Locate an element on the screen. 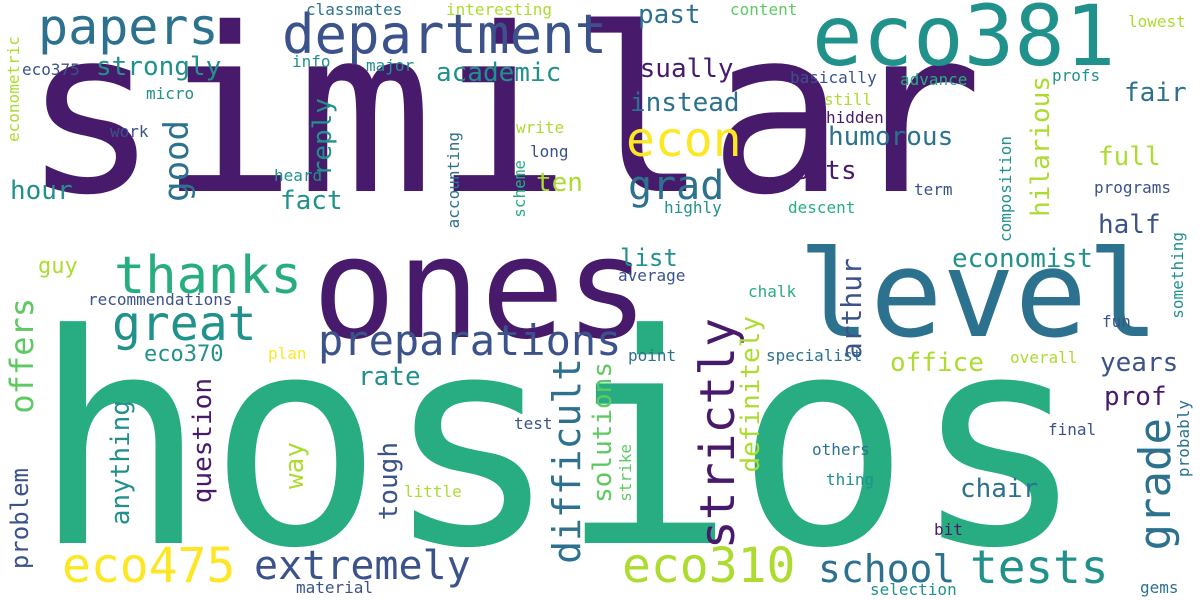 This screenshot has height=600, width=1200. word-ten: ten is located at coordinates (559, 183).